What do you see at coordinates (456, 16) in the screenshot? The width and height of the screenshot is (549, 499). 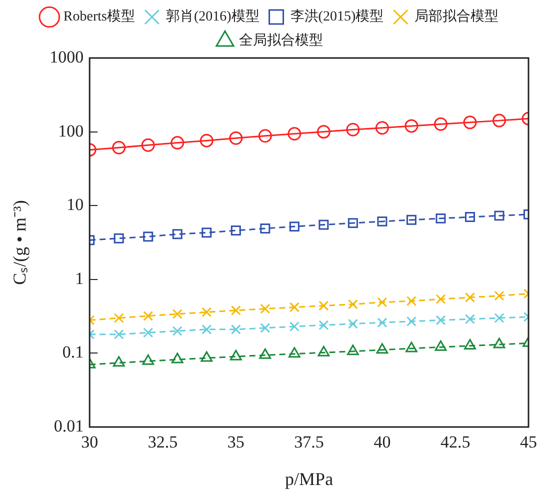 I see `legend-label: 局部拟合模型` at bounding box center [456, 16].